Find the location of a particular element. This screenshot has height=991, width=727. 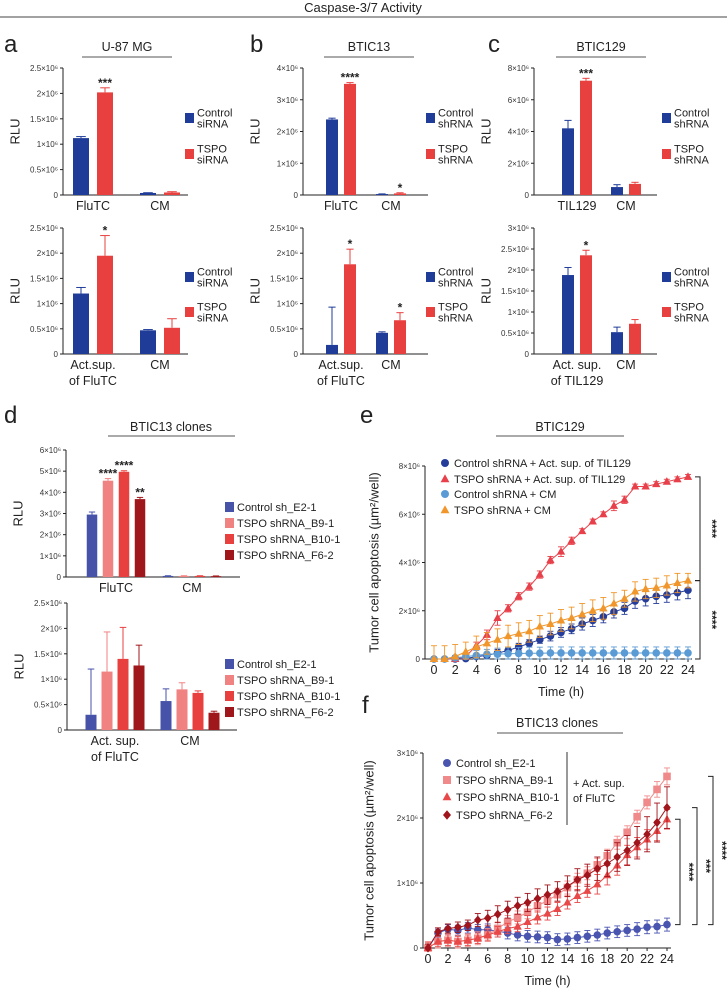

y-tick-label: 5×10⁶ is located at coordinates (50, 471).